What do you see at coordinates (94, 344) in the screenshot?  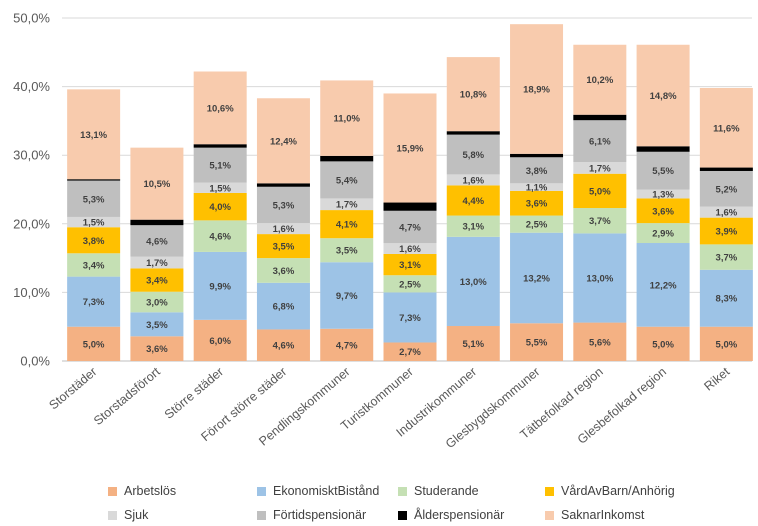 I see `data-label: 5,0%` at bounding box center [94, 344].